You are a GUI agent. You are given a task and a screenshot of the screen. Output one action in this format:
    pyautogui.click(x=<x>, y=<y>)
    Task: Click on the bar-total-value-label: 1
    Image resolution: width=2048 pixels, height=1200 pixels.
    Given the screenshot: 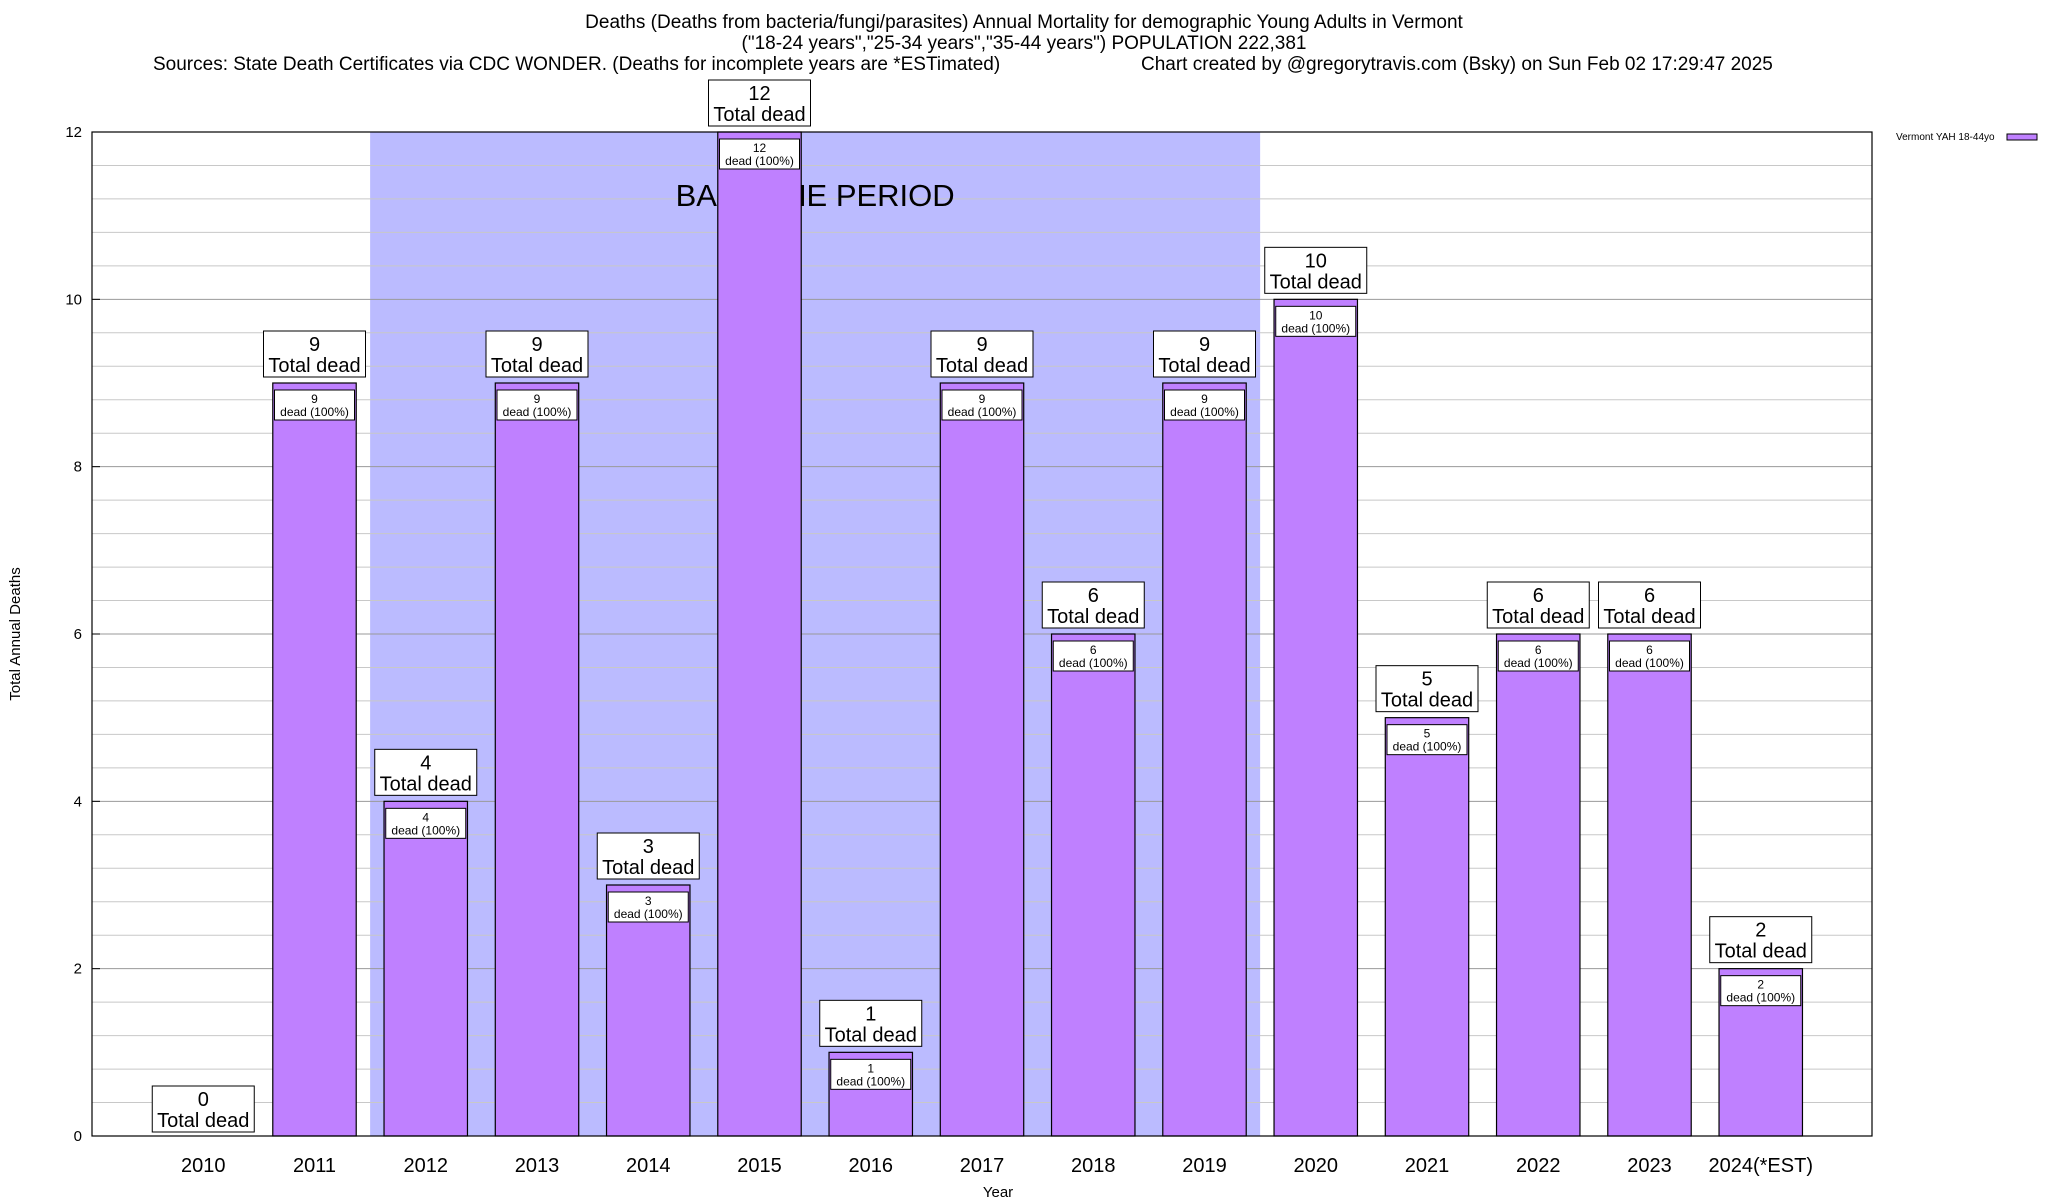 What is the action you would take?
    pyautogui.click(x=870, y=1014)
    